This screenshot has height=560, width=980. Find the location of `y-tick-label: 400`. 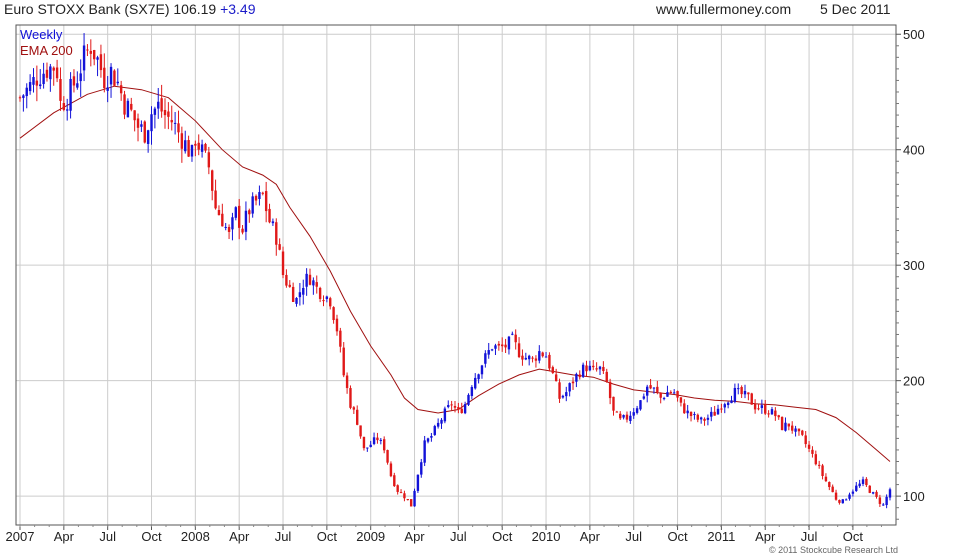

y-tick-label: 400 is located at coordinates (914, 150).